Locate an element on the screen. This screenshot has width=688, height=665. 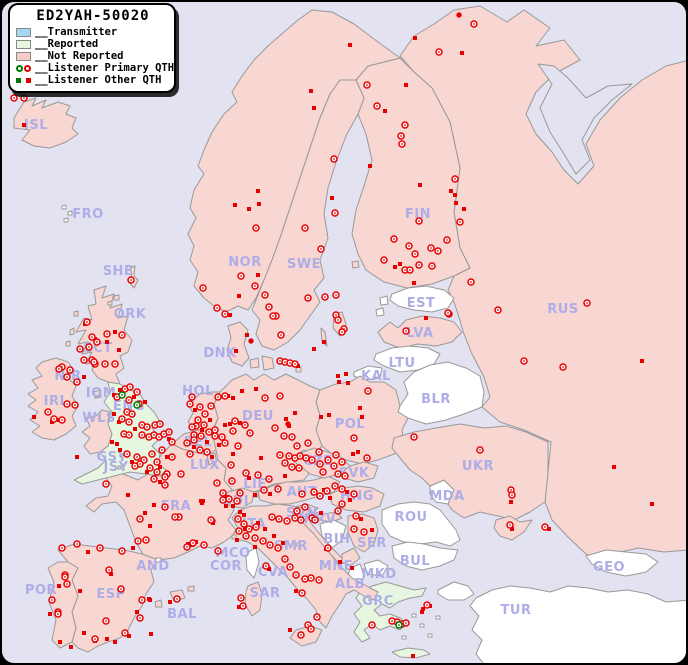
country-est is located at coordinates (422, 299).